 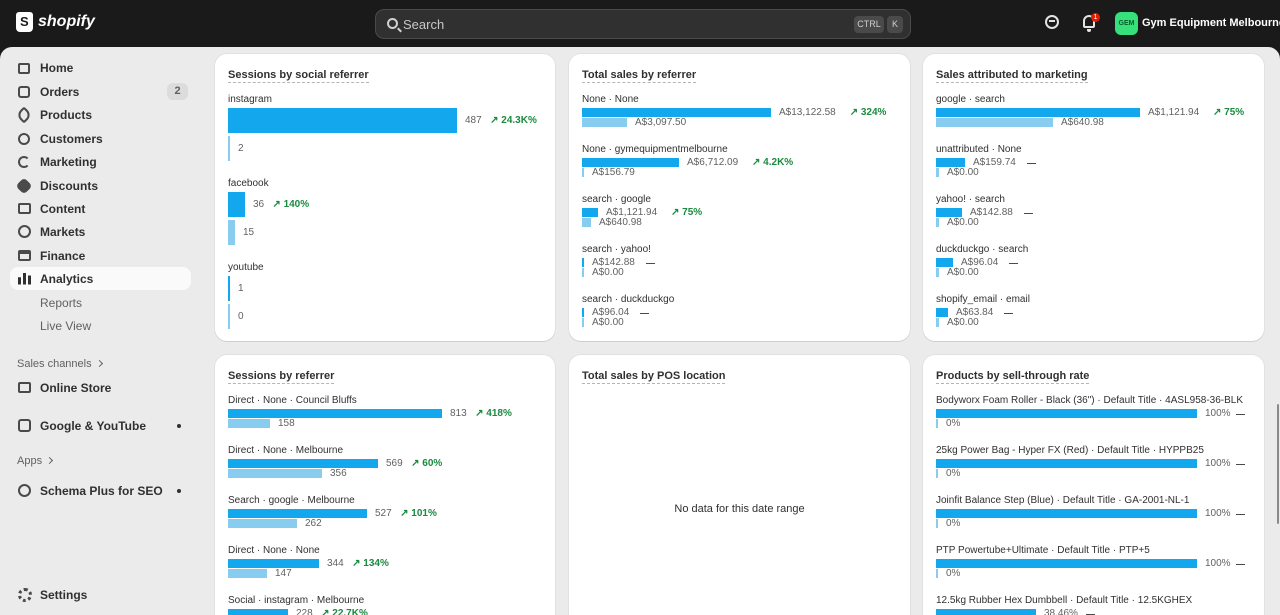 I want to click on row-label: Search · google · Melbourne, so click(x=291, y=500).